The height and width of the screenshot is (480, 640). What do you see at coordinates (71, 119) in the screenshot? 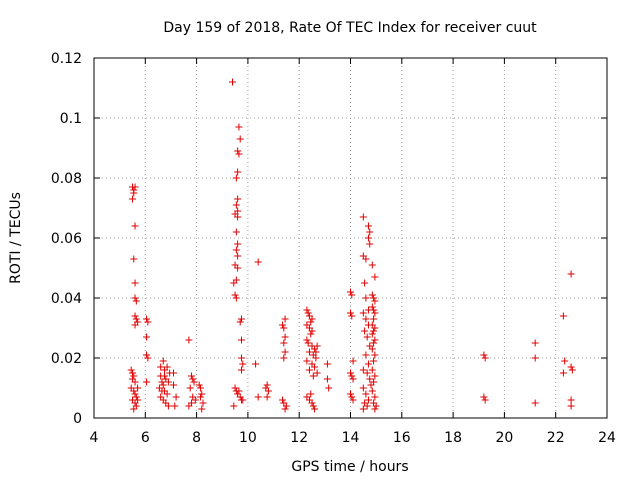
I see `y-tick-label: 0.1` at bounding box center [71, 119].